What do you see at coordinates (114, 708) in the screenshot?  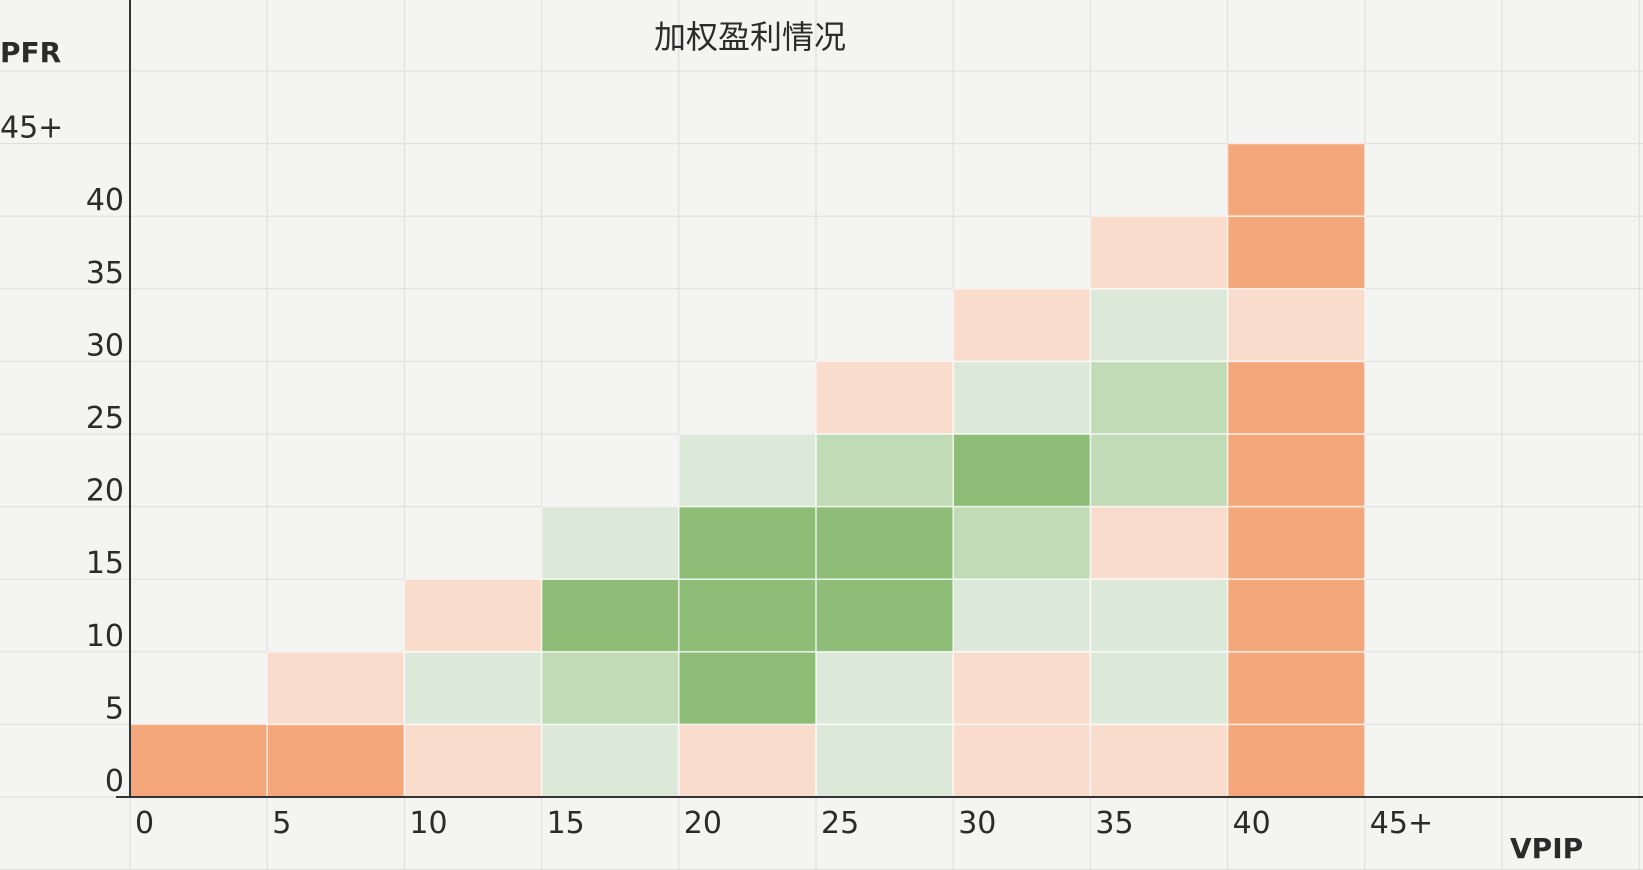 I see `y-tick-label: 5` at bounding box center [114, 708].